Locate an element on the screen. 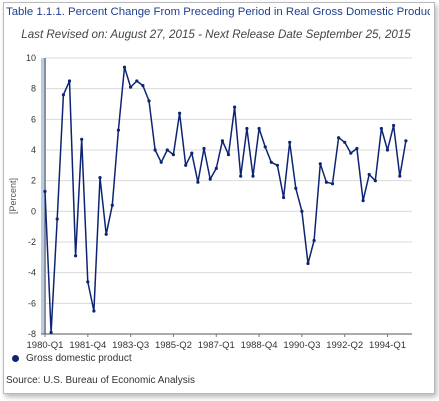 The image size is (439, 401). x-tick-label: 1992-Q2 is located at coordinates (344, 345).